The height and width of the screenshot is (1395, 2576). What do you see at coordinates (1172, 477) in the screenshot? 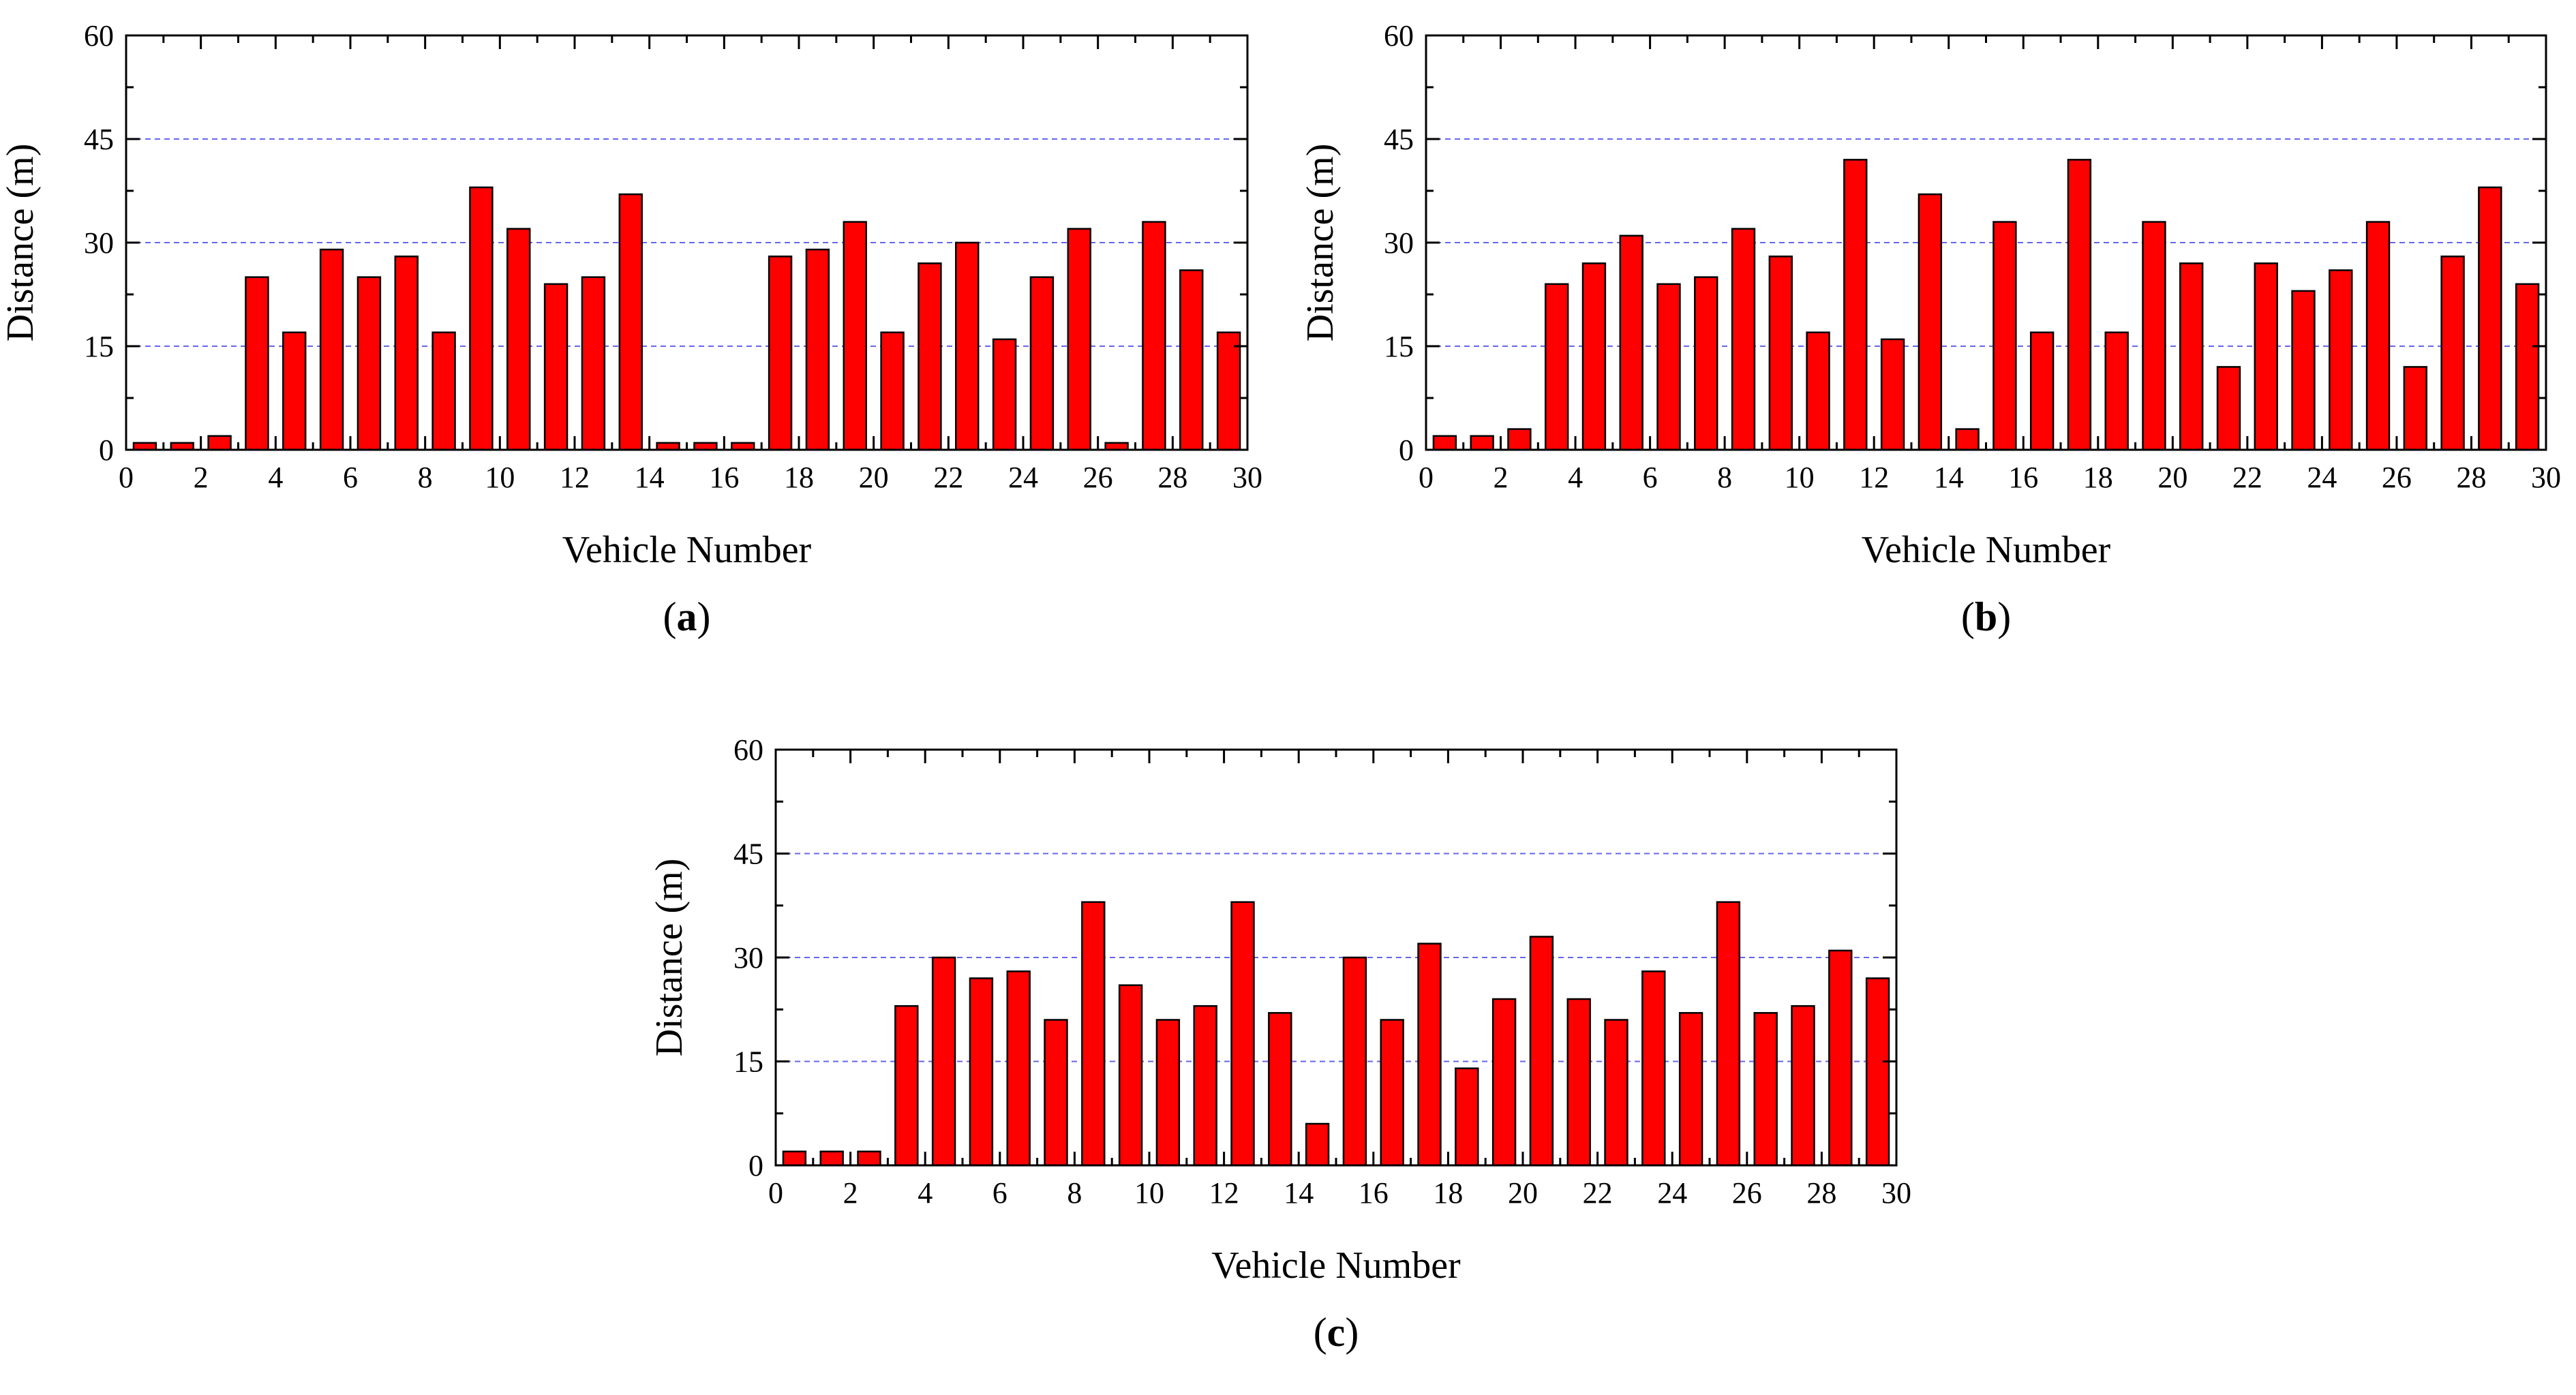
I see `x-tick-label: 28` at bounding box center [1172, 477].